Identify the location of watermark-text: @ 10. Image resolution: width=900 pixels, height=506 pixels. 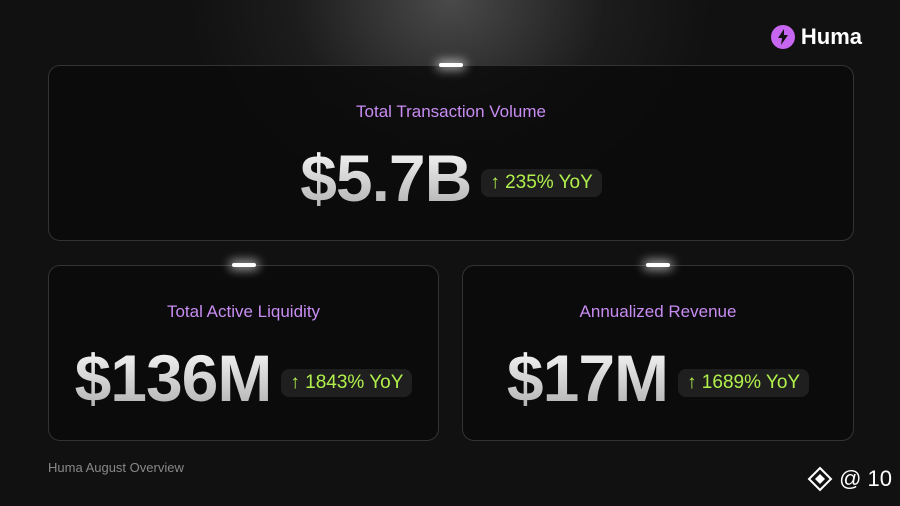
(865, 478).